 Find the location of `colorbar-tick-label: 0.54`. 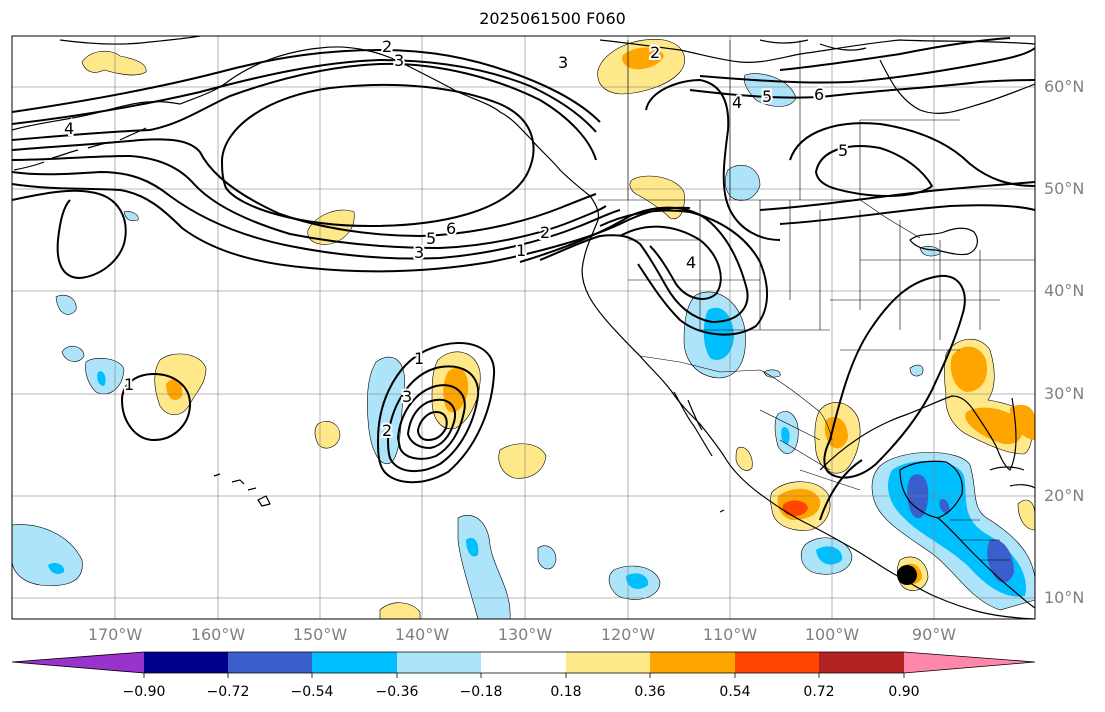

colorbar-tick-label: 0.54 is located at coordinates (735, 692).